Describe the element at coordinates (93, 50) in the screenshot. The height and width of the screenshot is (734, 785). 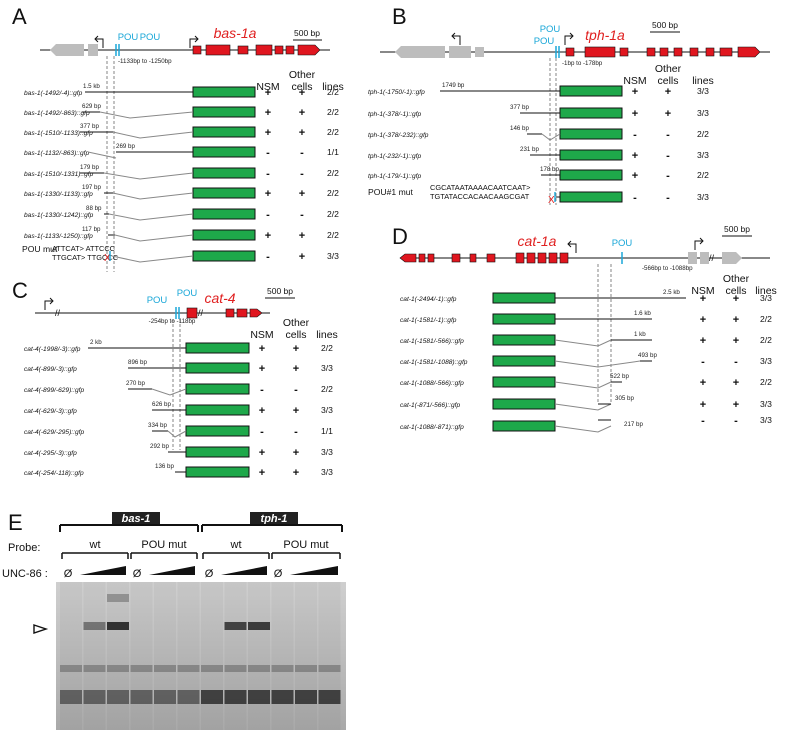
I see `exon-gray` at that location.